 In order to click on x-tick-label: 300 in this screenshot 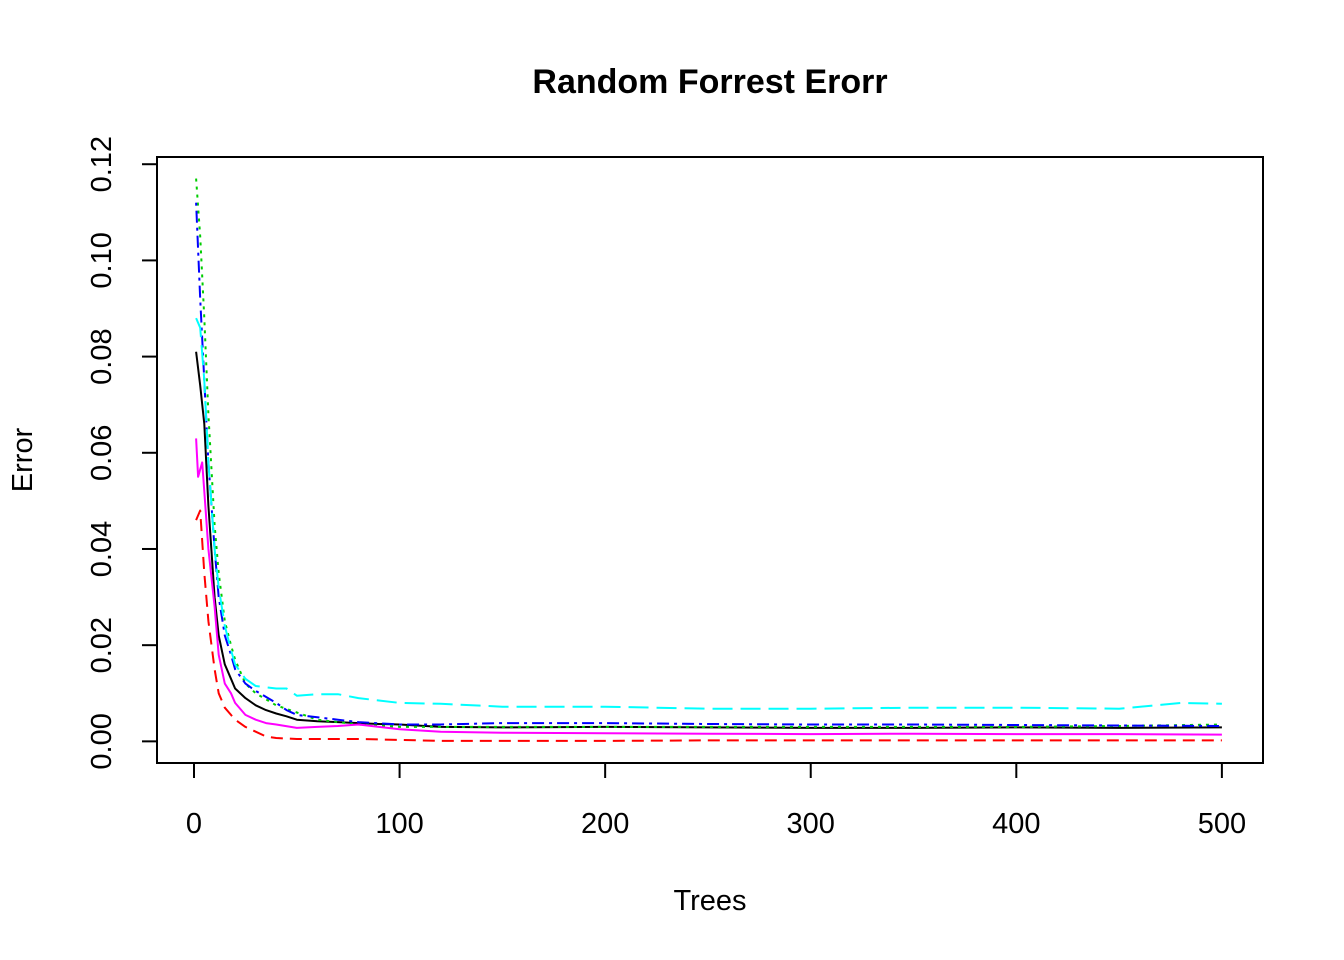, I will do `click(811, 824)`.